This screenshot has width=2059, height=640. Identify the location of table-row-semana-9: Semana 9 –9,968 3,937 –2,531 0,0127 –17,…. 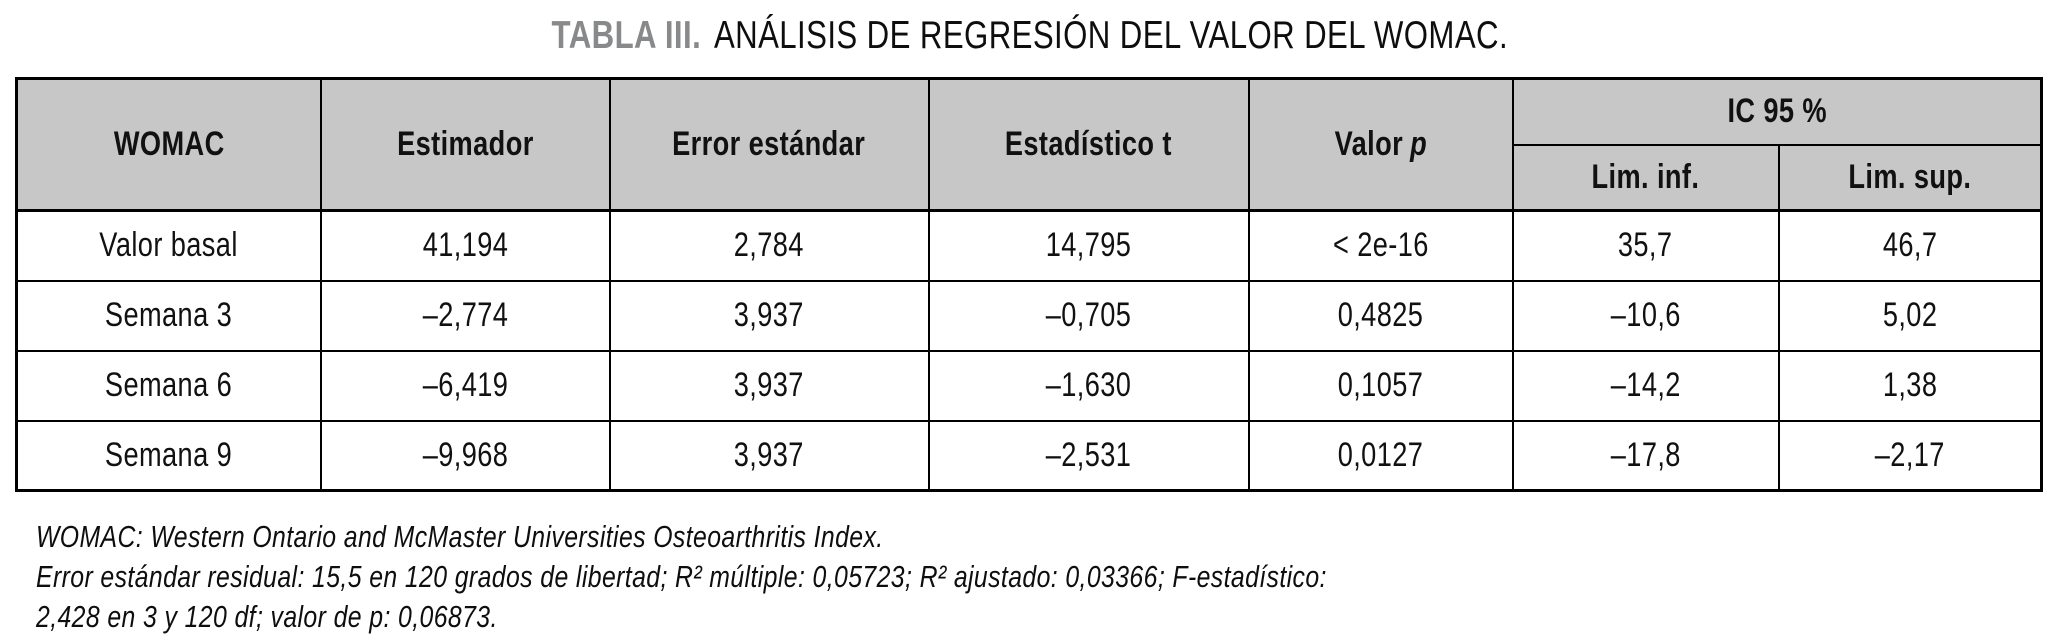
(1029, 455).